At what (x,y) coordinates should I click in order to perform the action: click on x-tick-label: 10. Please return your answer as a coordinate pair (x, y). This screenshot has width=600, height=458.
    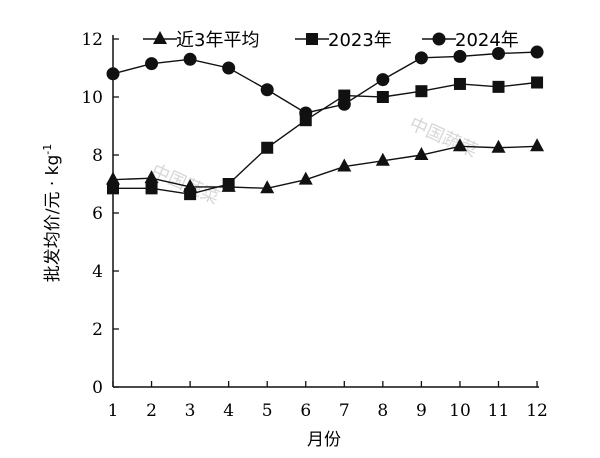
    Looking at the image, I should click on (460, 411).